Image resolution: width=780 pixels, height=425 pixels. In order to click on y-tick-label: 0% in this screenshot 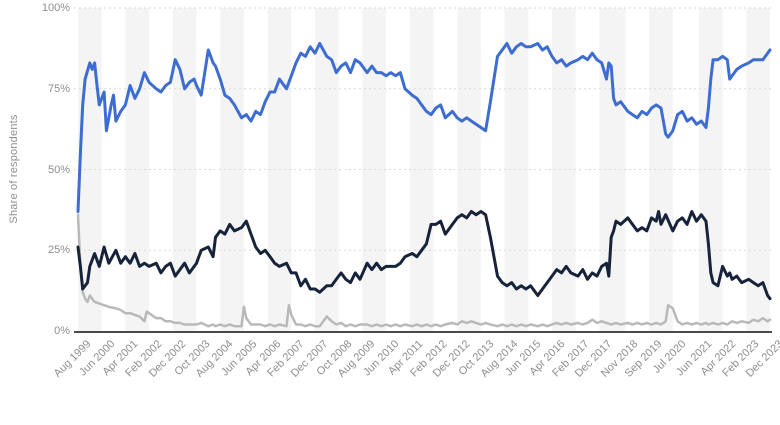, I will do `click(62, 331)`.